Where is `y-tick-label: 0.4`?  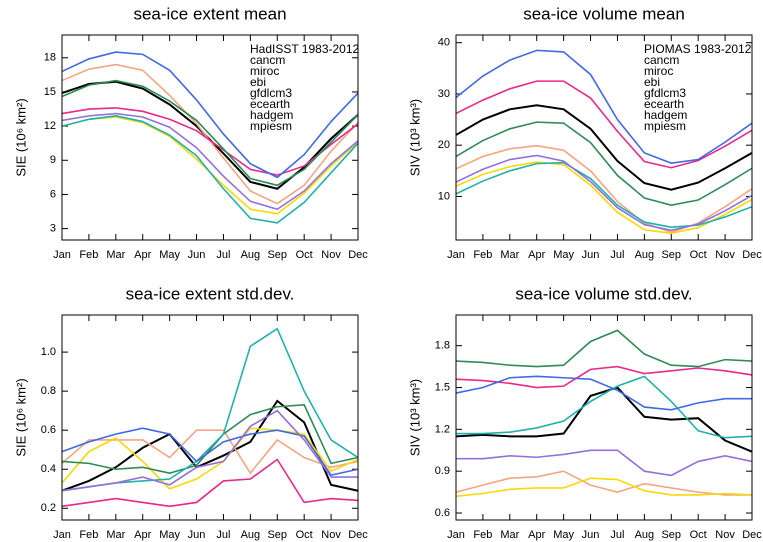 y-tick-label: 0.4 is located at coordinates (48, 469).